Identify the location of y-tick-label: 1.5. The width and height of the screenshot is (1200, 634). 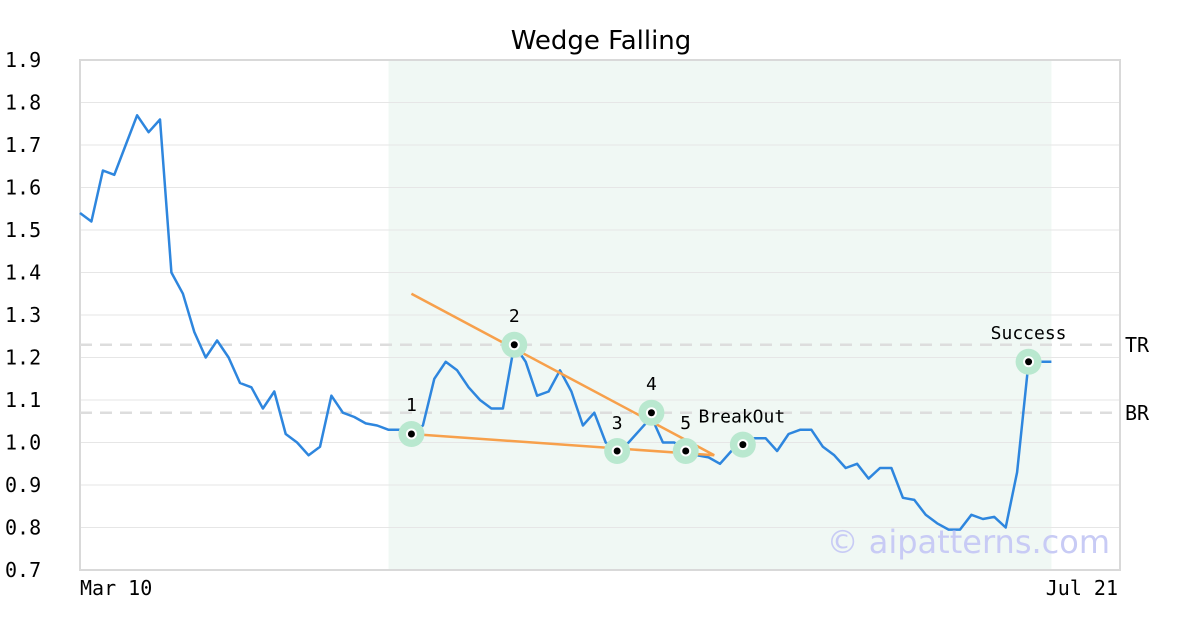
(23, 230).